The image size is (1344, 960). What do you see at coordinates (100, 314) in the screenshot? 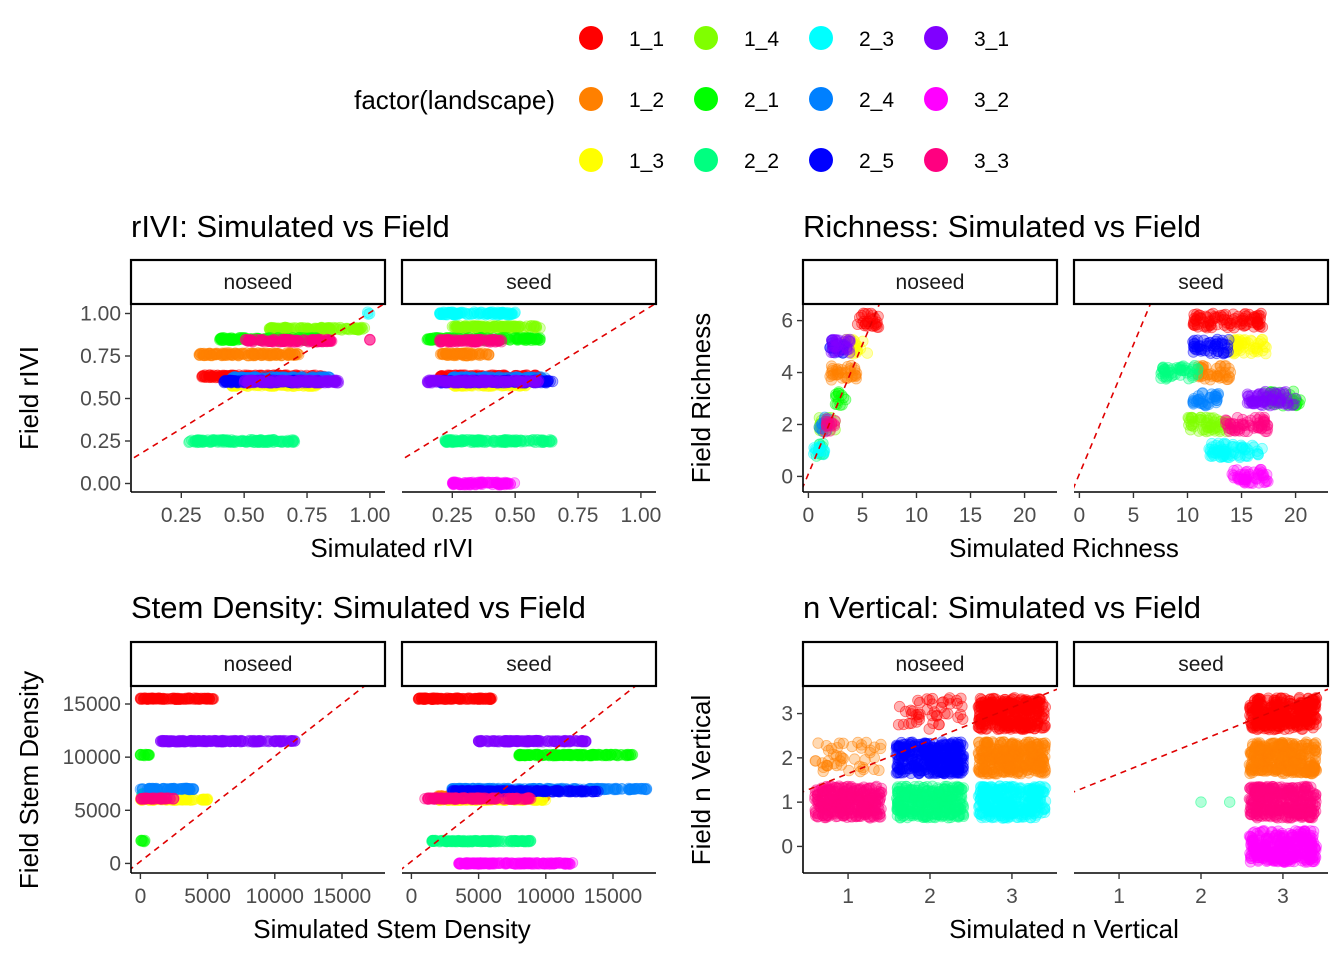
I see `y-tick-label: 1.00` at bounding box center [100, 314].